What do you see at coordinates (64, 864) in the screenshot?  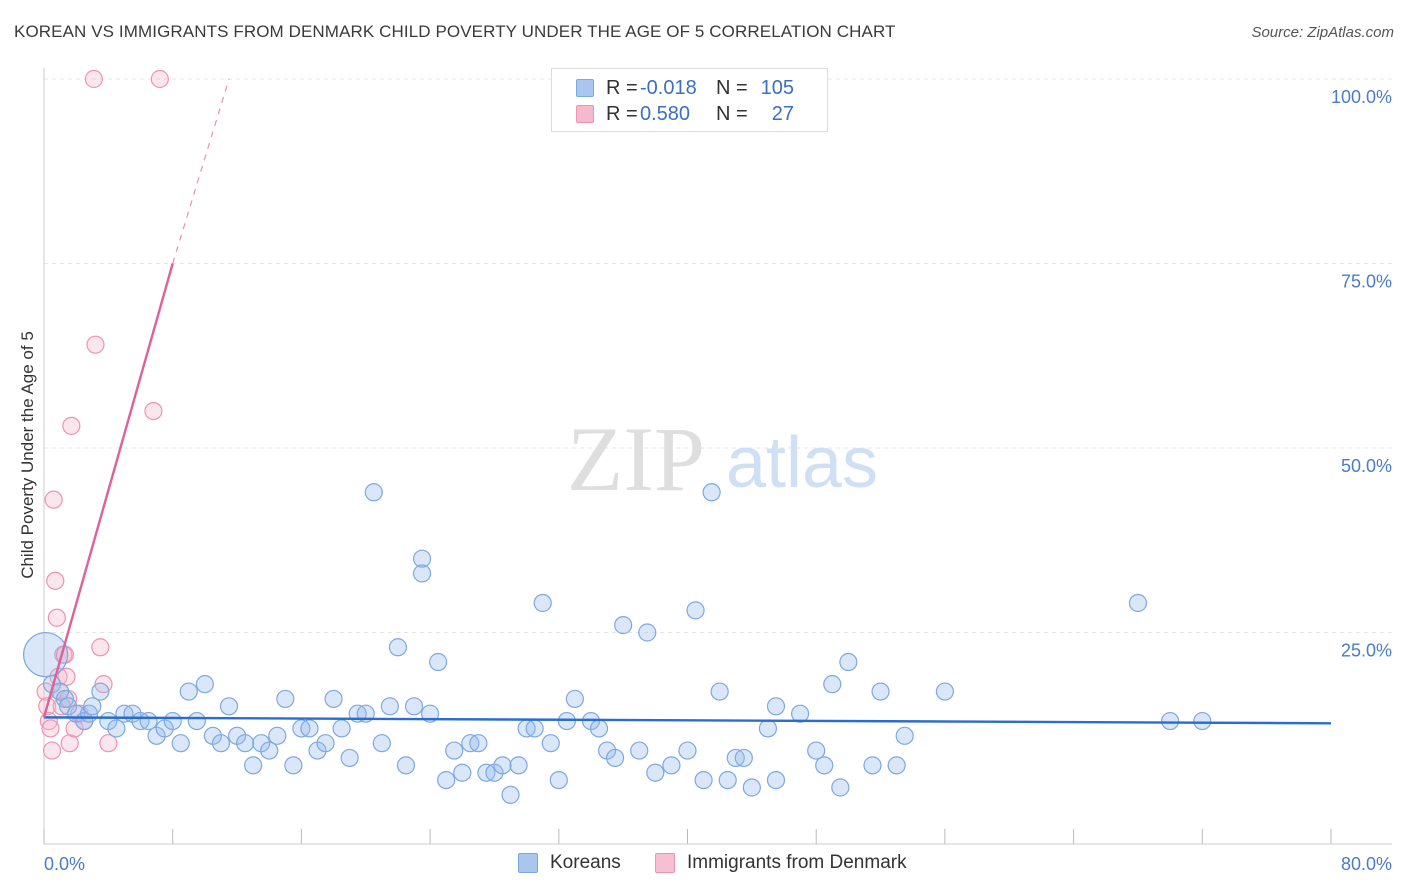 I see `x-tick-label-left: 0.0%` at bounding box center [64, 864].